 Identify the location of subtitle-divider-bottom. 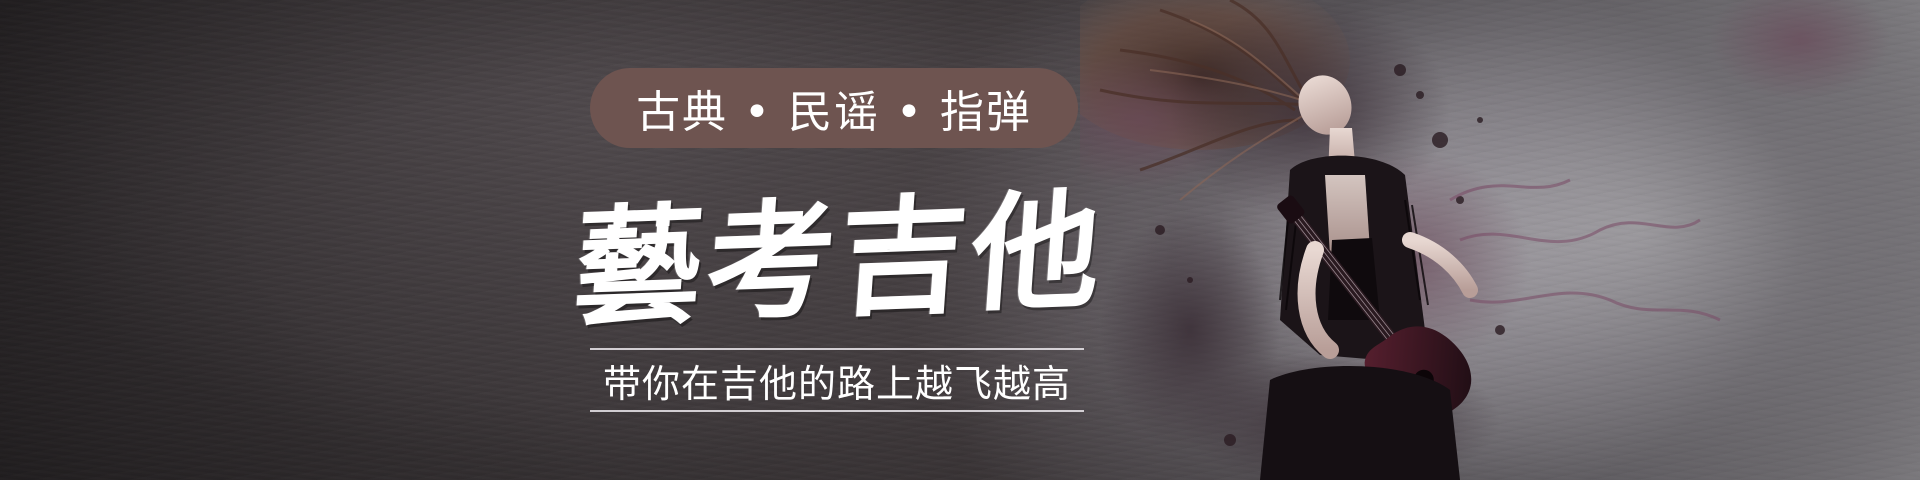
(837, 411).